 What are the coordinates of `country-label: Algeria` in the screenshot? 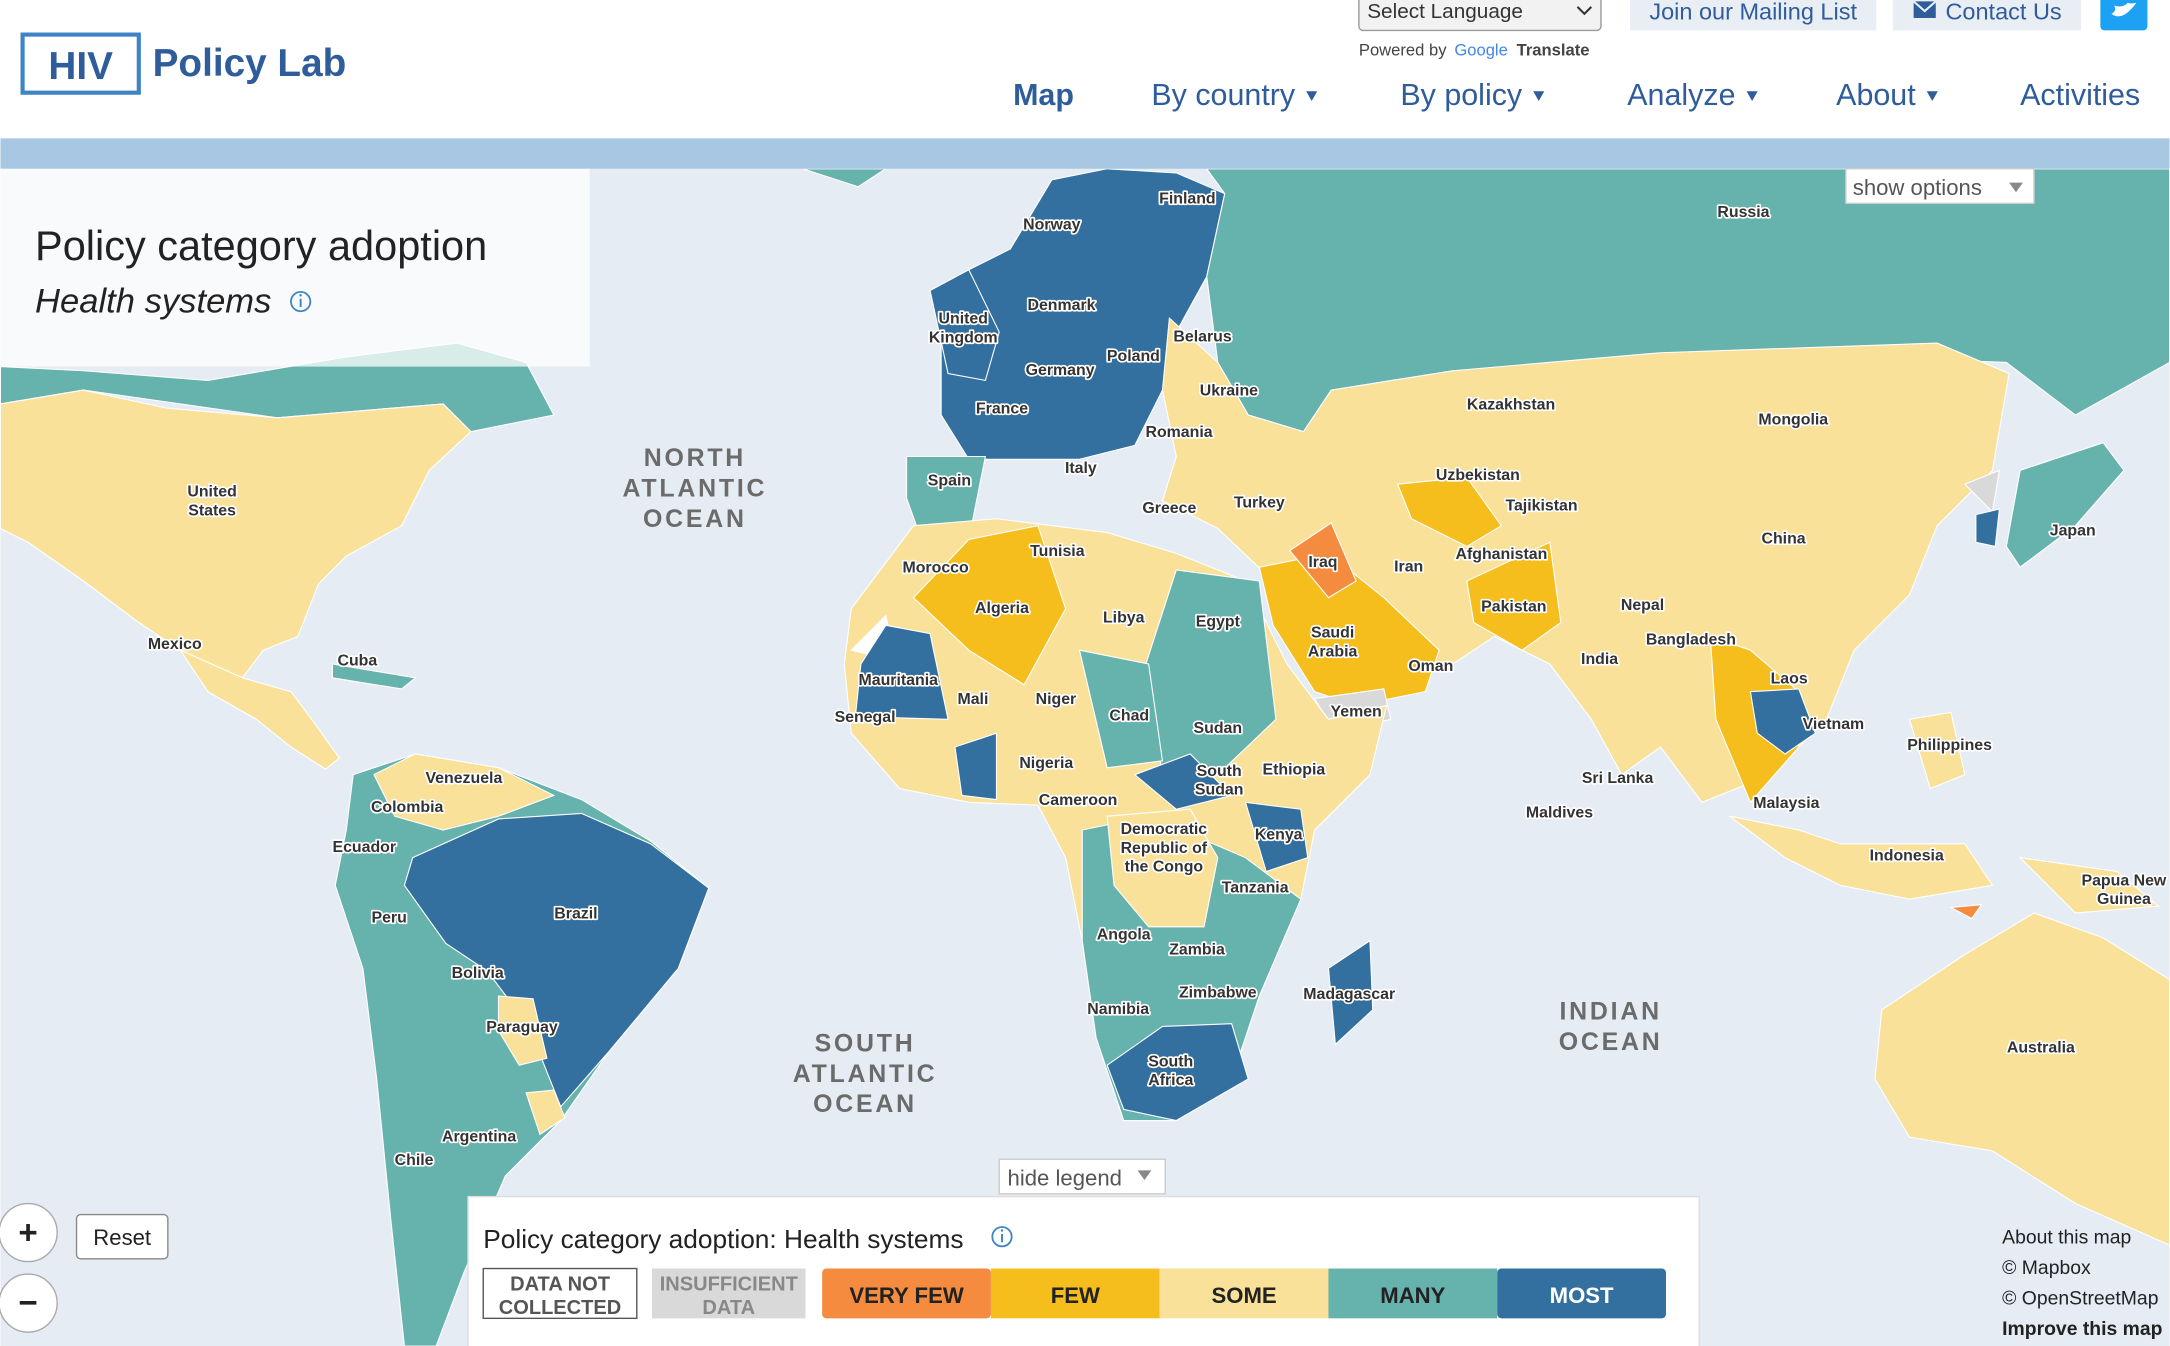 It's located at (1001, 608).